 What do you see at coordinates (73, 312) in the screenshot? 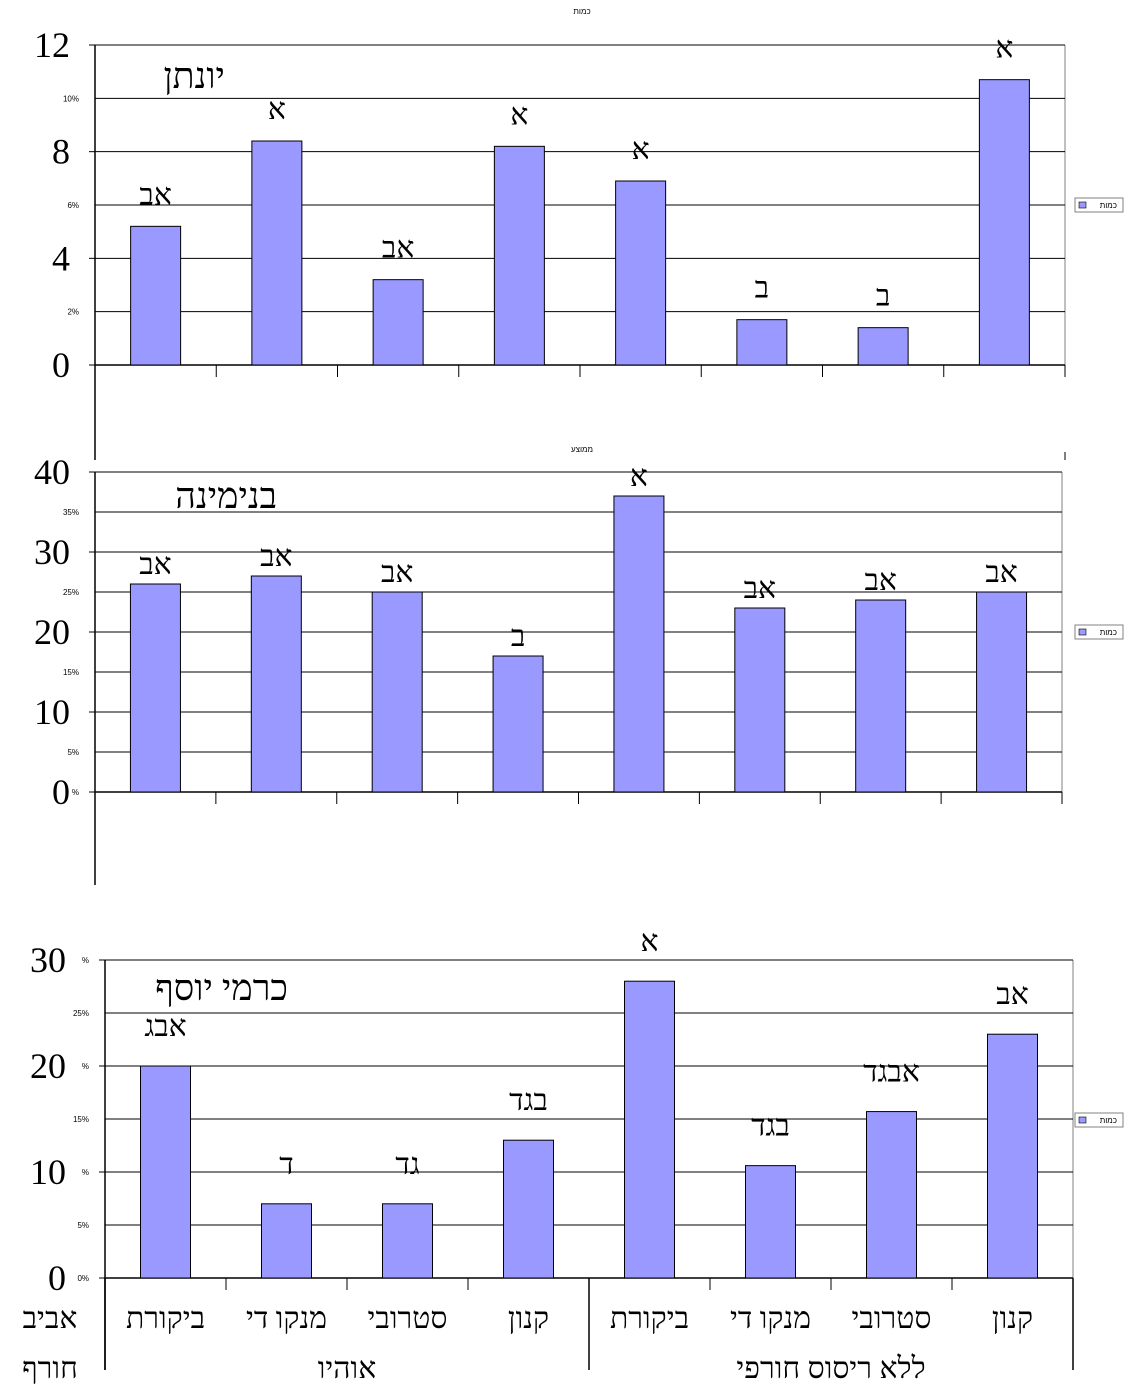
I see `minor-tick-label: 2%` at bounding box center [73, 312].